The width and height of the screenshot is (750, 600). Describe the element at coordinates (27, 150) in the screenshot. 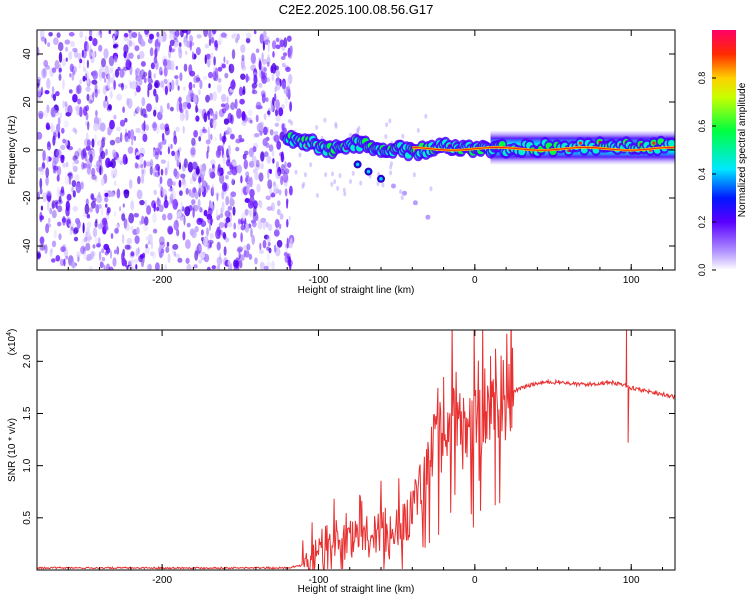

I see `spectrogram-y-tick-label: 0` at that location.